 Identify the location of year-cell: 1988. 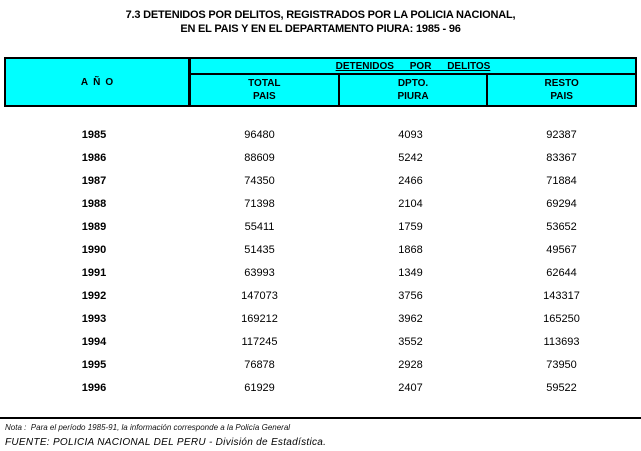
(94, 203).